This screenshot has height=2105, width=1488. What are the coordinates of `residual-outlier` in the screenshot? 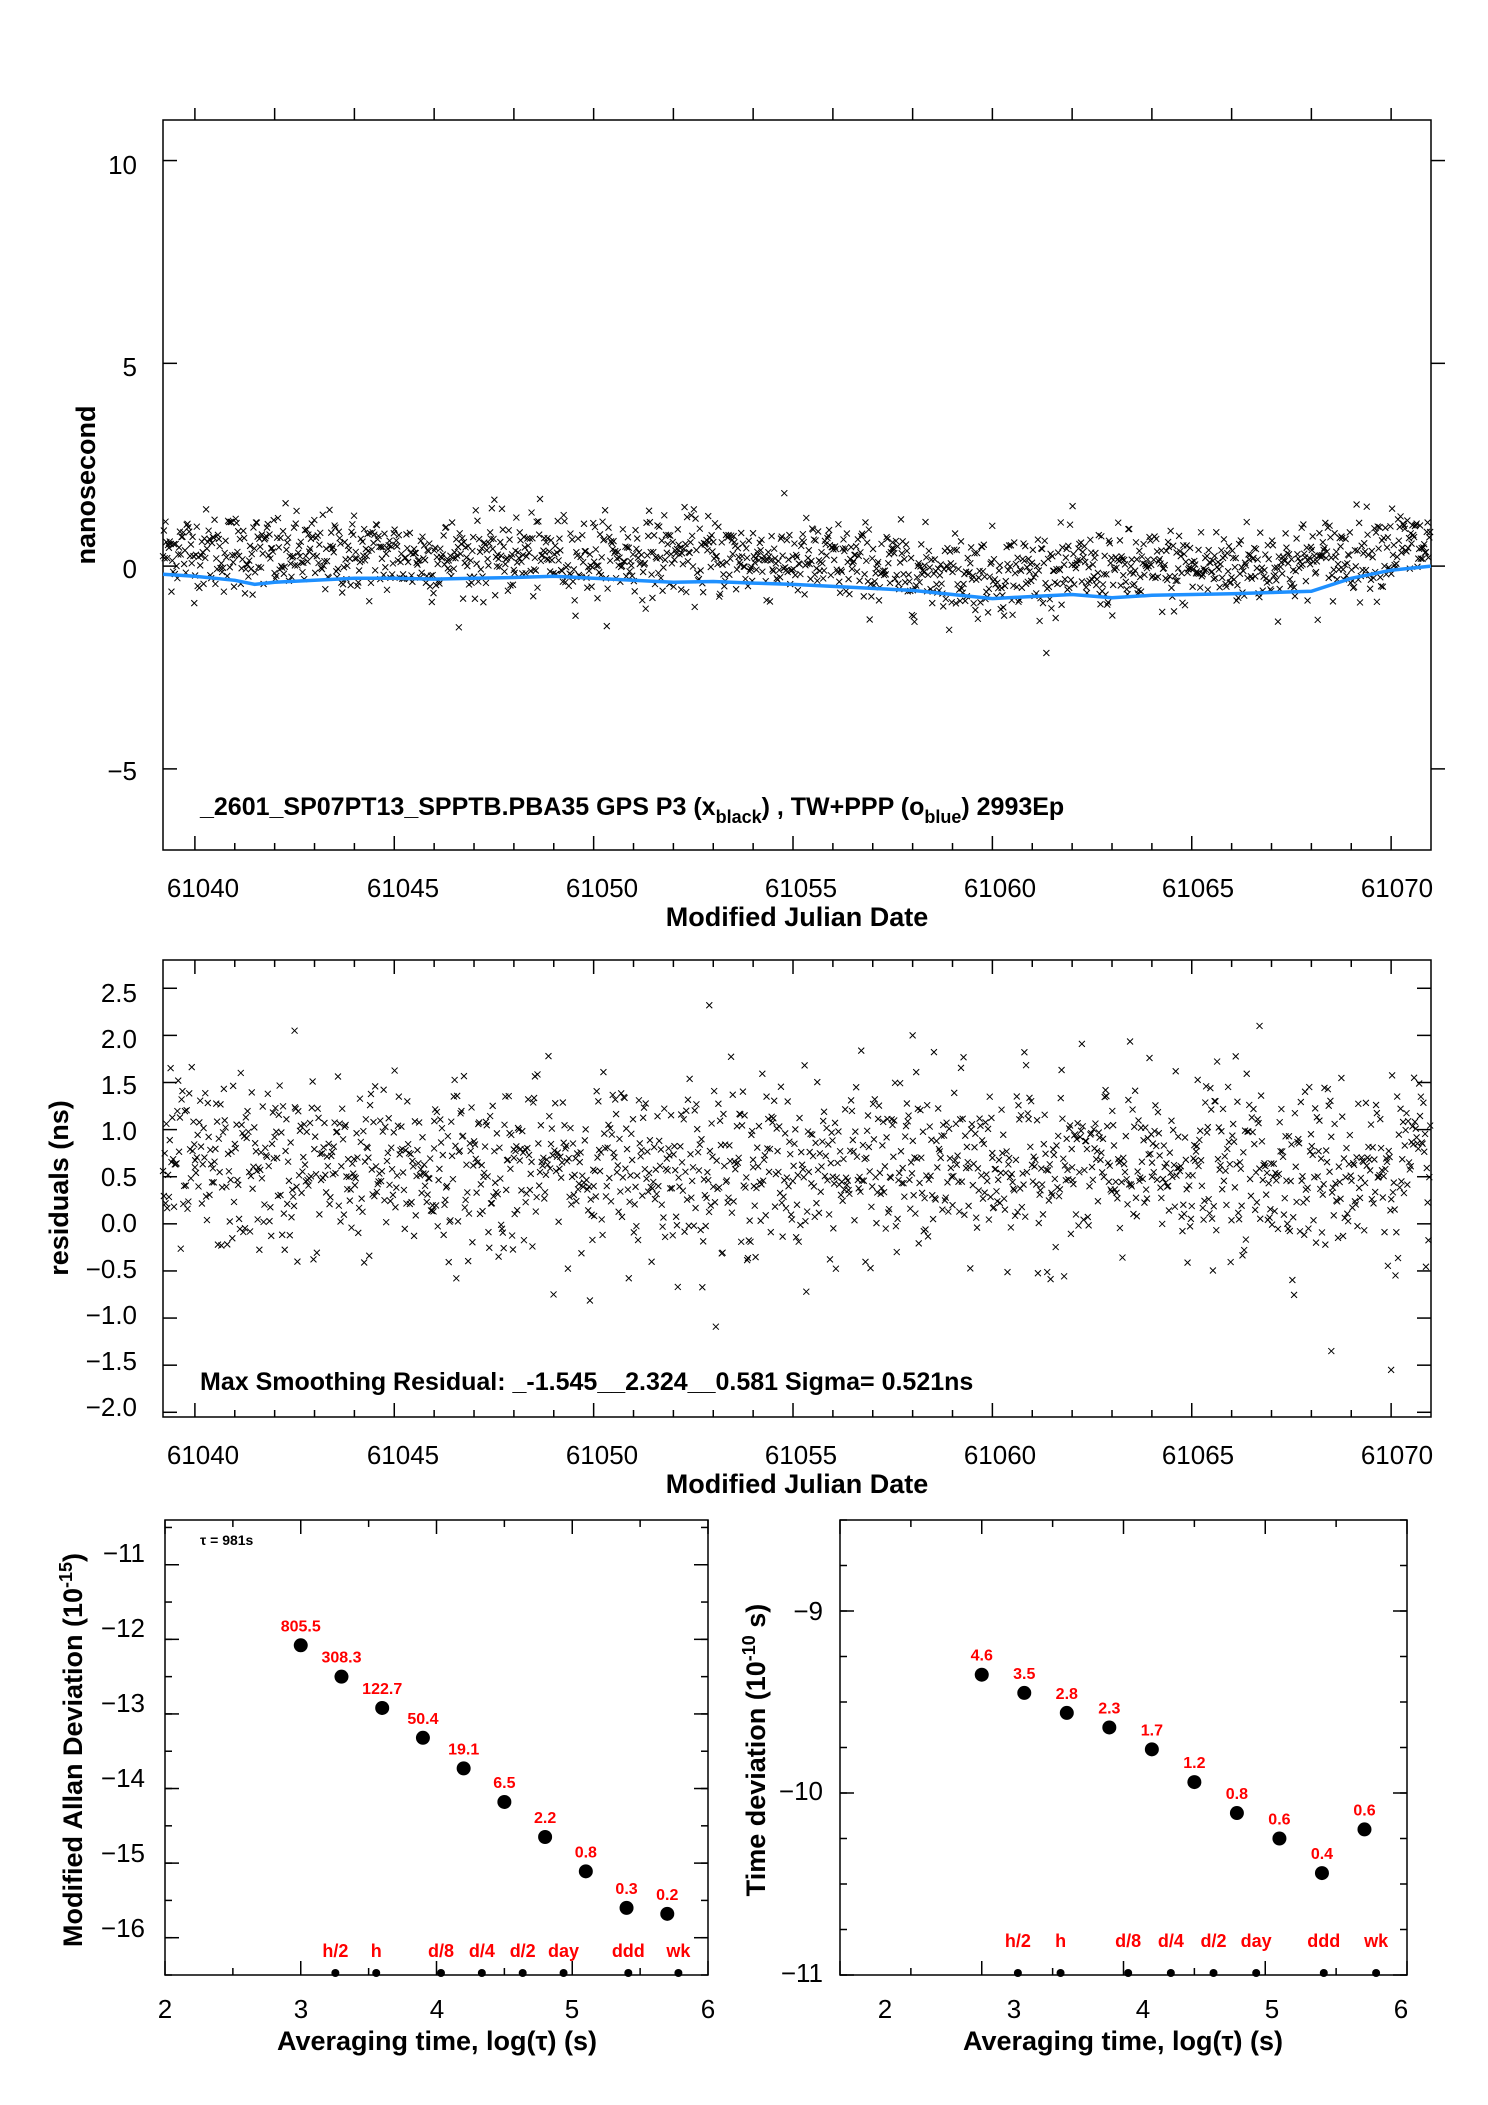 It's located at (709, 1005).